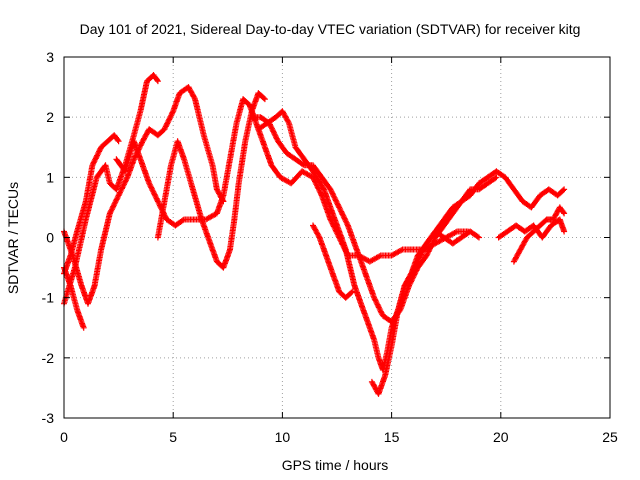 The image size is (640, 480). I want to click on x-tick-label: 5, so click(173, 437).